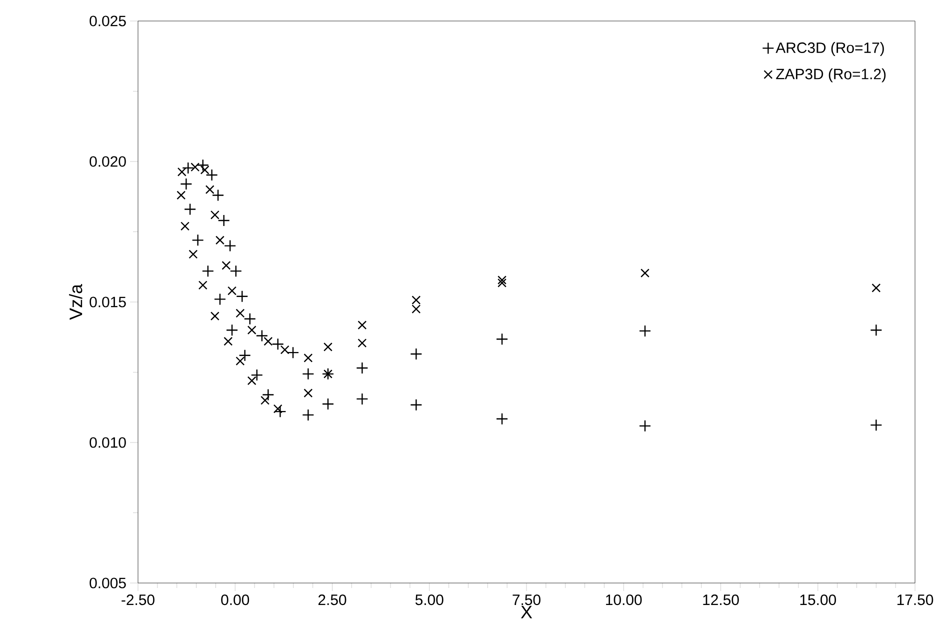 The image size is (950, 643). I want to click on legend-label: ARC3D (Ro=17), so click(830, 49).